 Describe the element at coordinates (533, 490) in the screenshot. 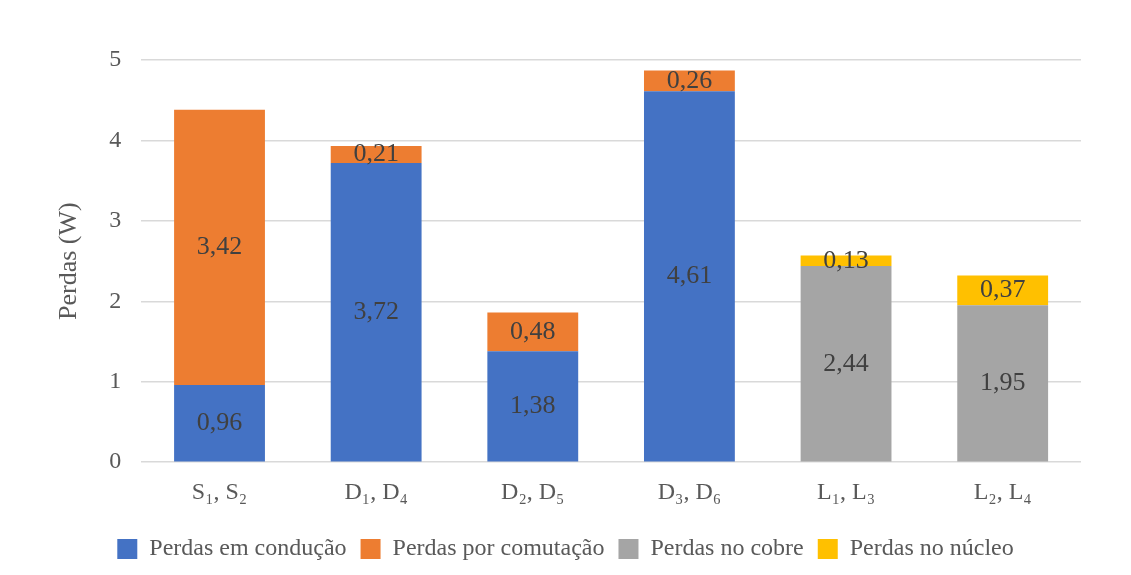

I see `x-tick-label: D₂, D₅` at that location.